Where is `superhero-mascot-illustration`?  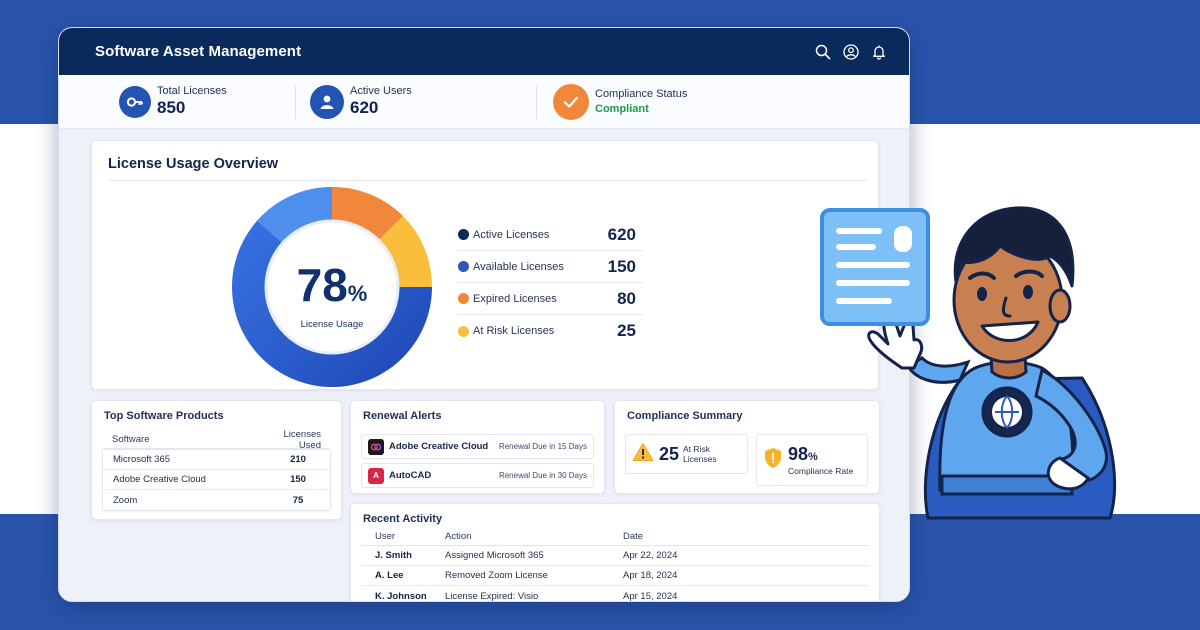
superhero-mascot-illustration is located at coordinates (968, 363).